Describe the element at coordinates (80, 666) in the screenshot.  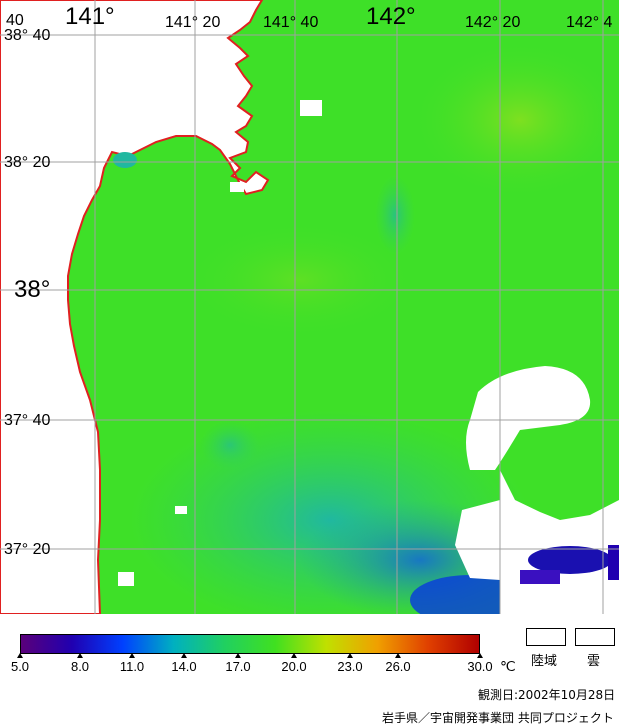
I see `colorbar-tick-label: 8.0` at that location.